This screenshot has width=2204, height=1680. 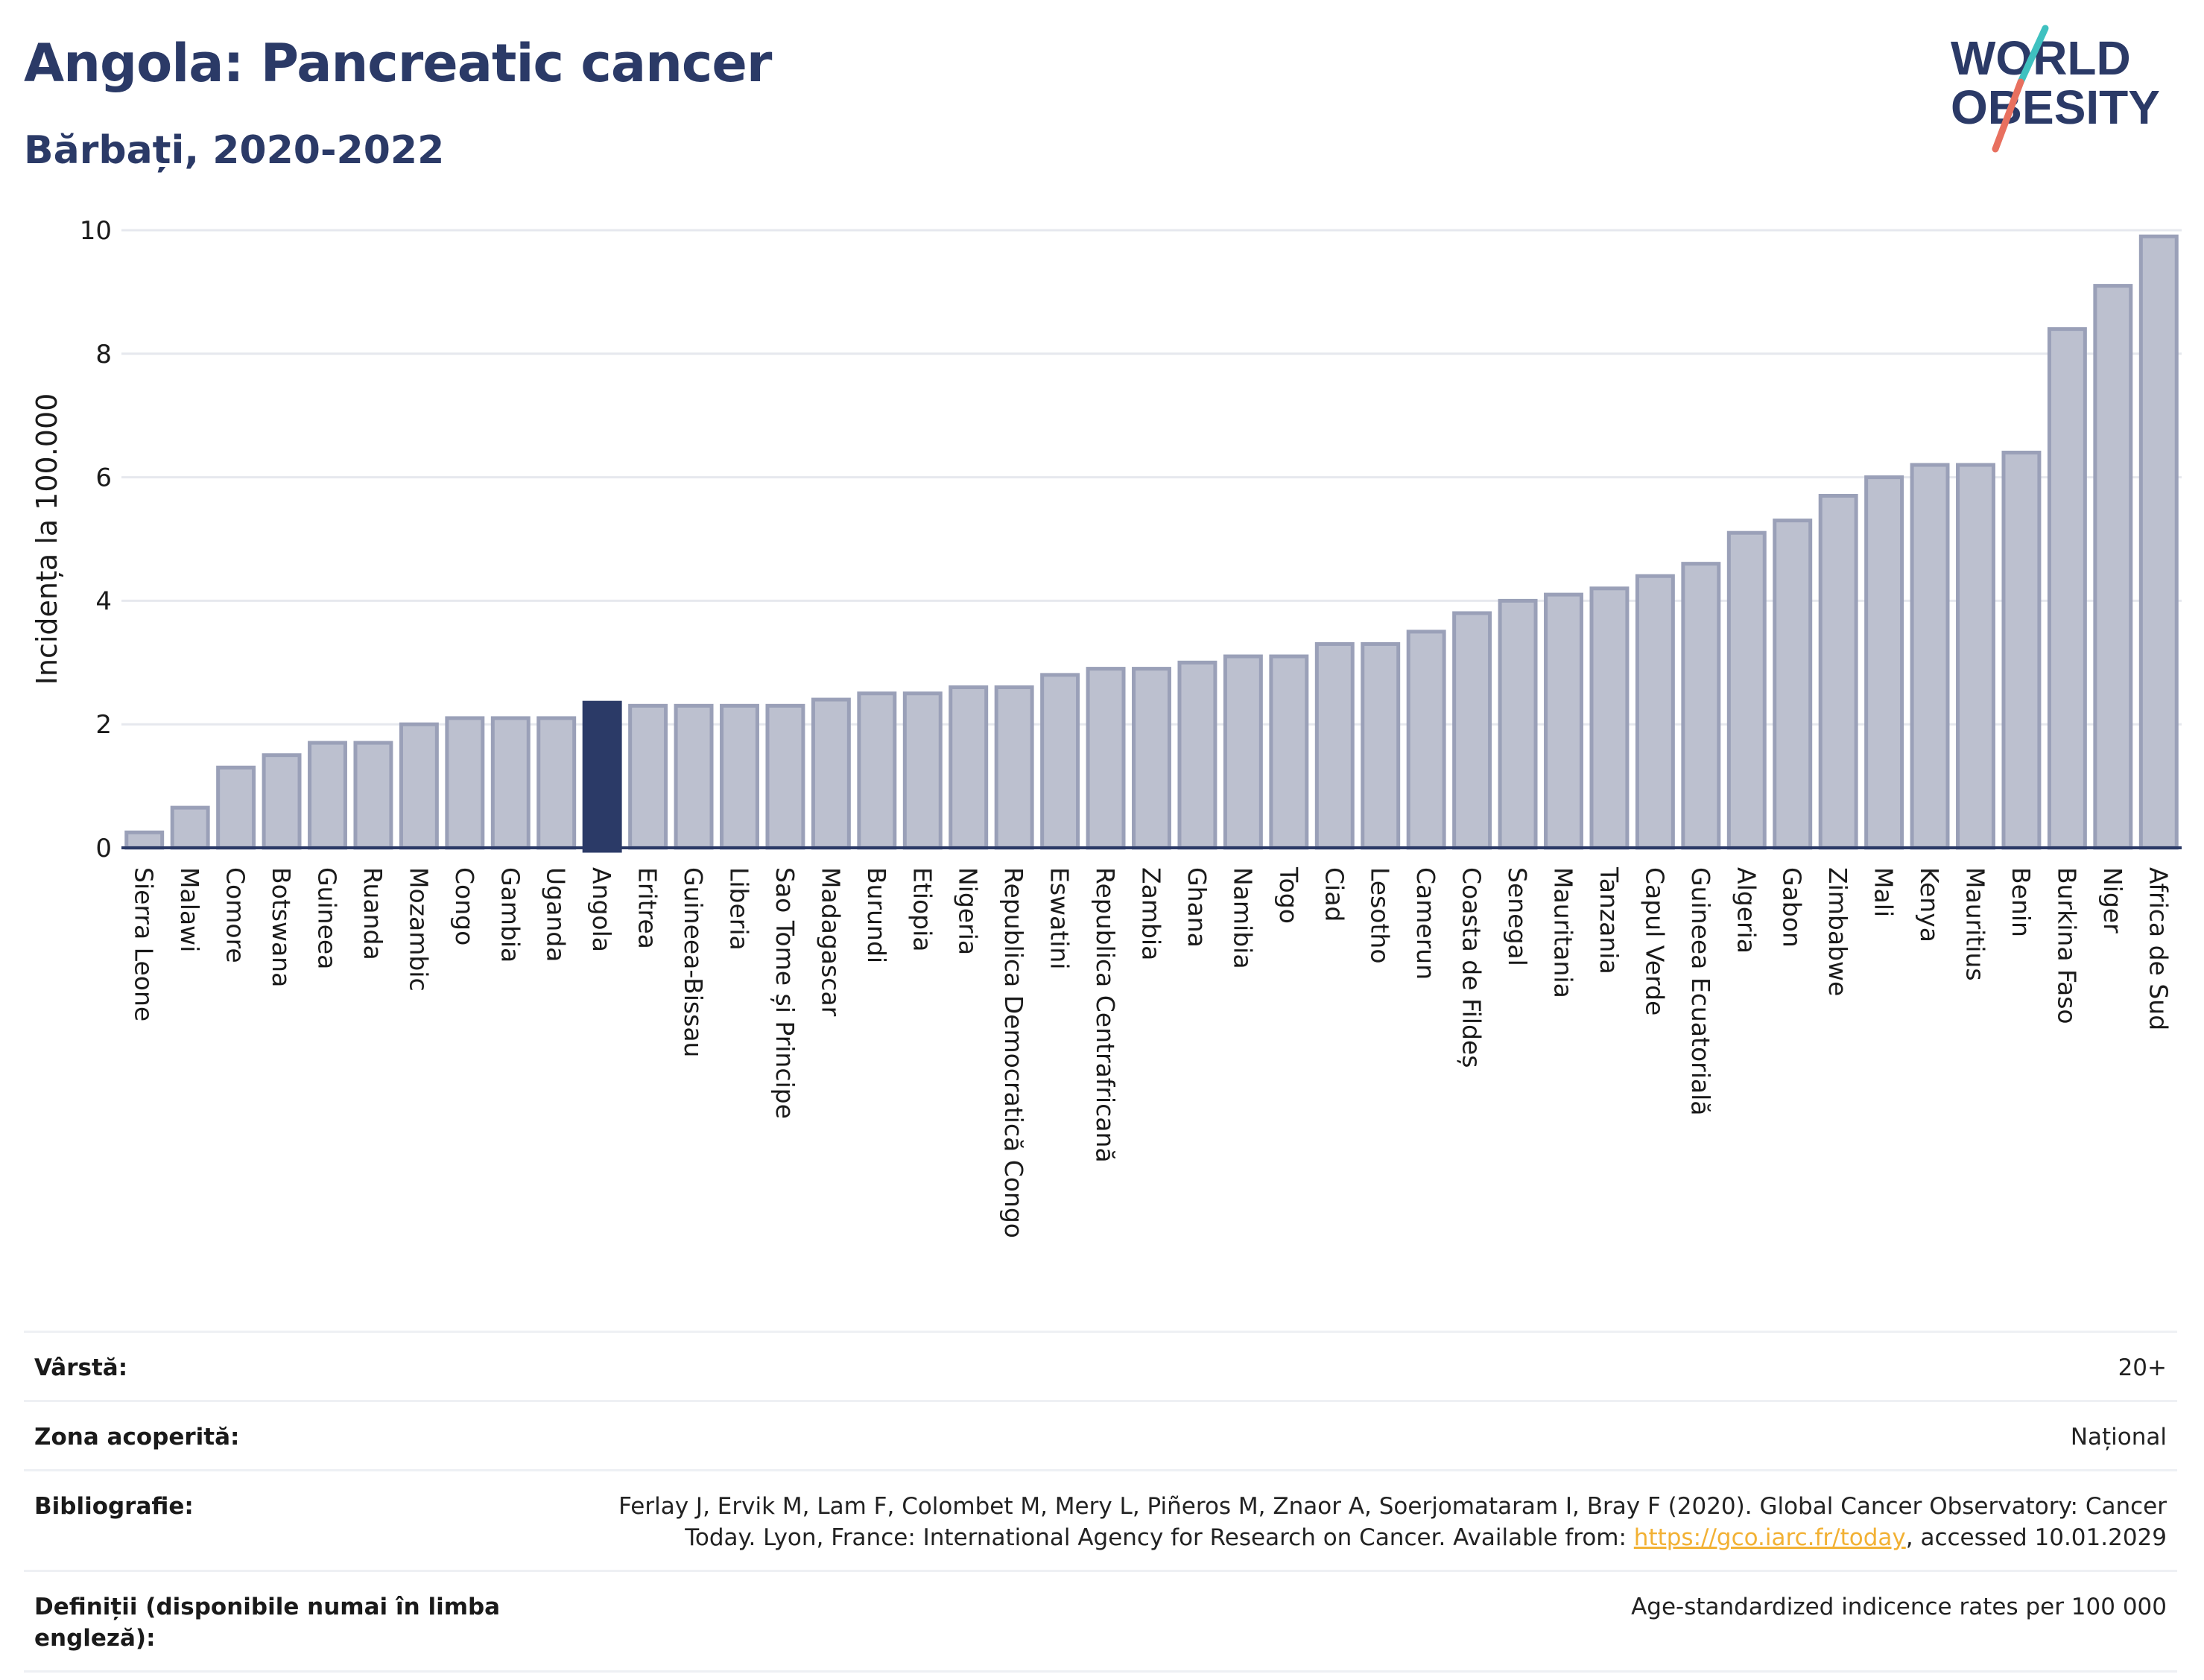 I want to click on x-tick-label: Niger, so click(x=2112, y=900).